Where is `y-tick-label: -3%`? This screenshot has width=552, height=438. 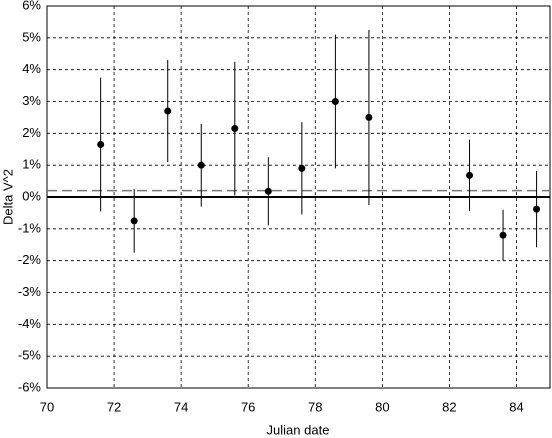
y-tick-label: -3% is located at coordinates (30, 291).